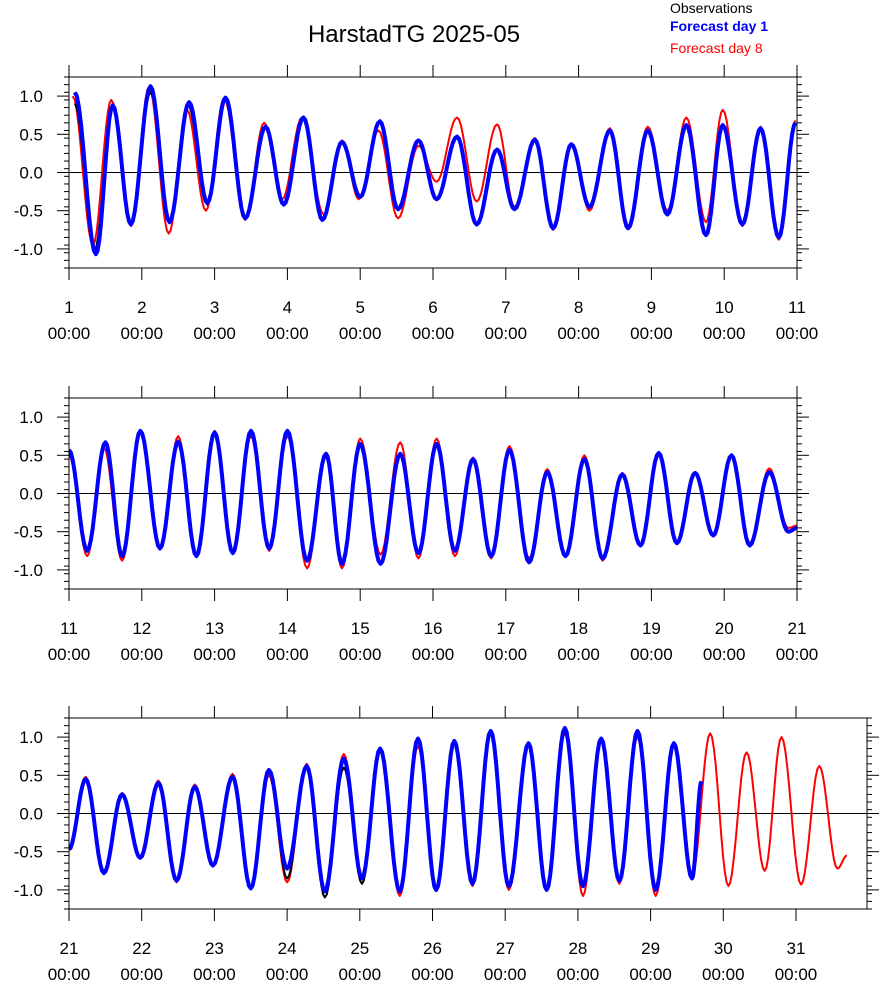 This screenshot has width=887, height=986. I want to click on chart-title: HarstadTG 2025-05, so click(414, 34).